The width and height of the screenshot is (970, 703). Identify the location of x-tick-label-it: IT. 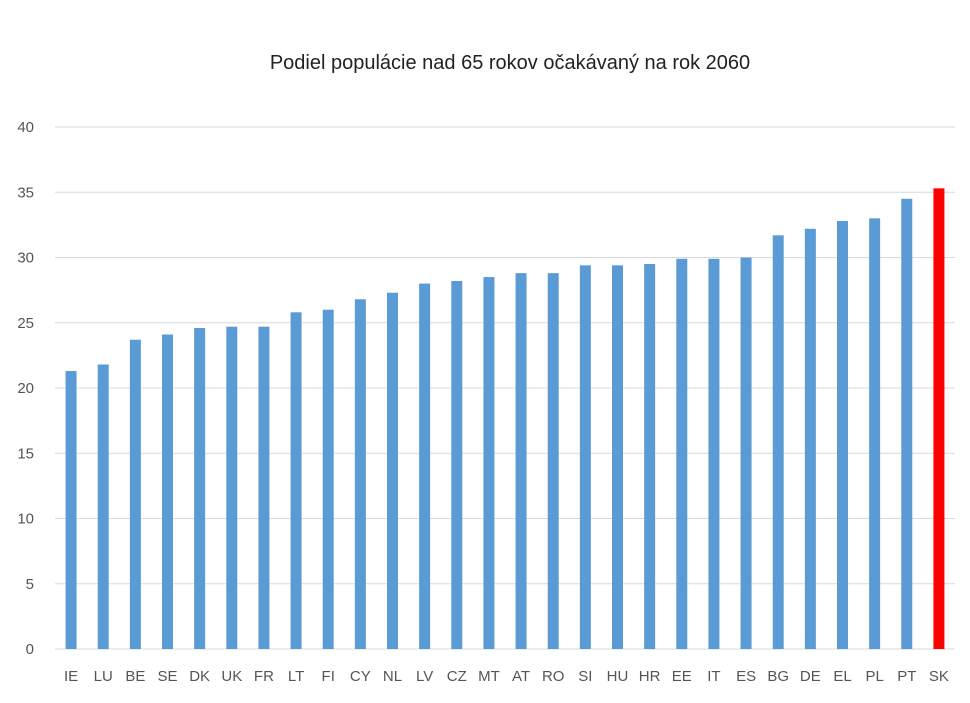
(713, 676).